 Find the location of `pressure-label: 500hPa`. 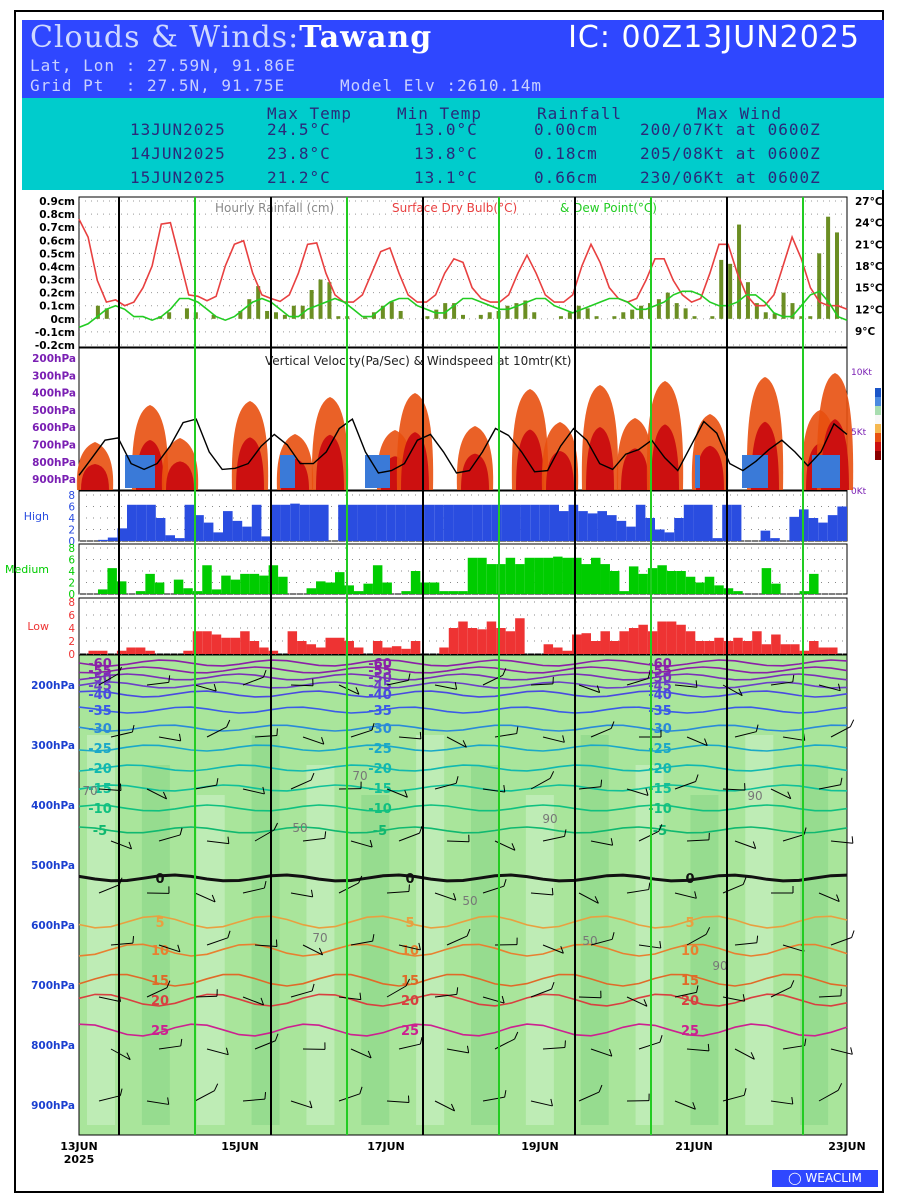

pressure-label: 500hPa is located at coordinates (53, 866).